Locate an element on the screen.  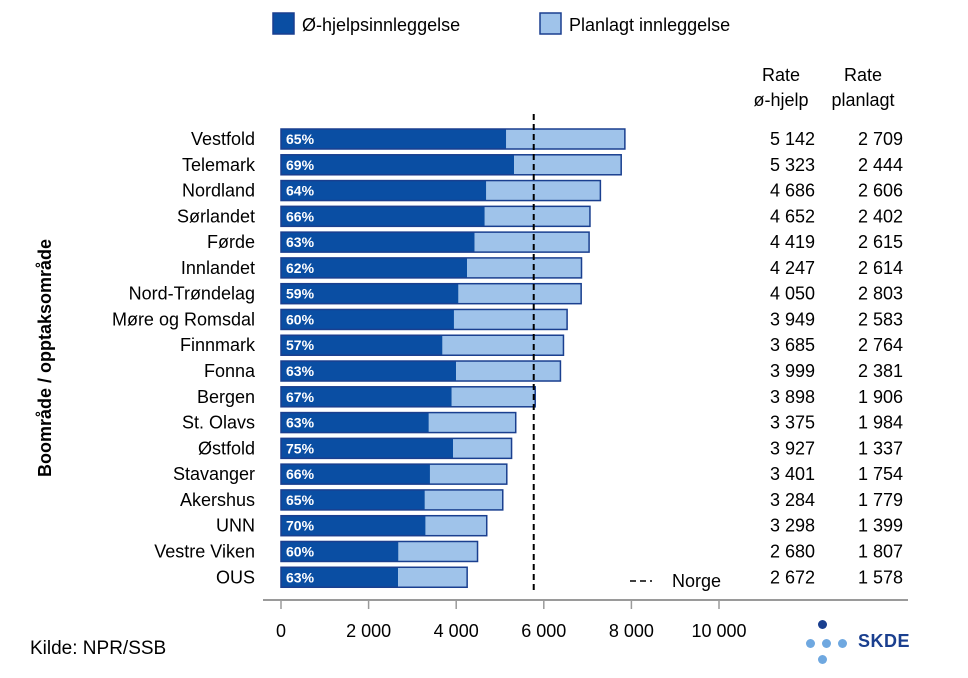
rate-emergency-label: 2 680 is located at coordinates (792, 551).